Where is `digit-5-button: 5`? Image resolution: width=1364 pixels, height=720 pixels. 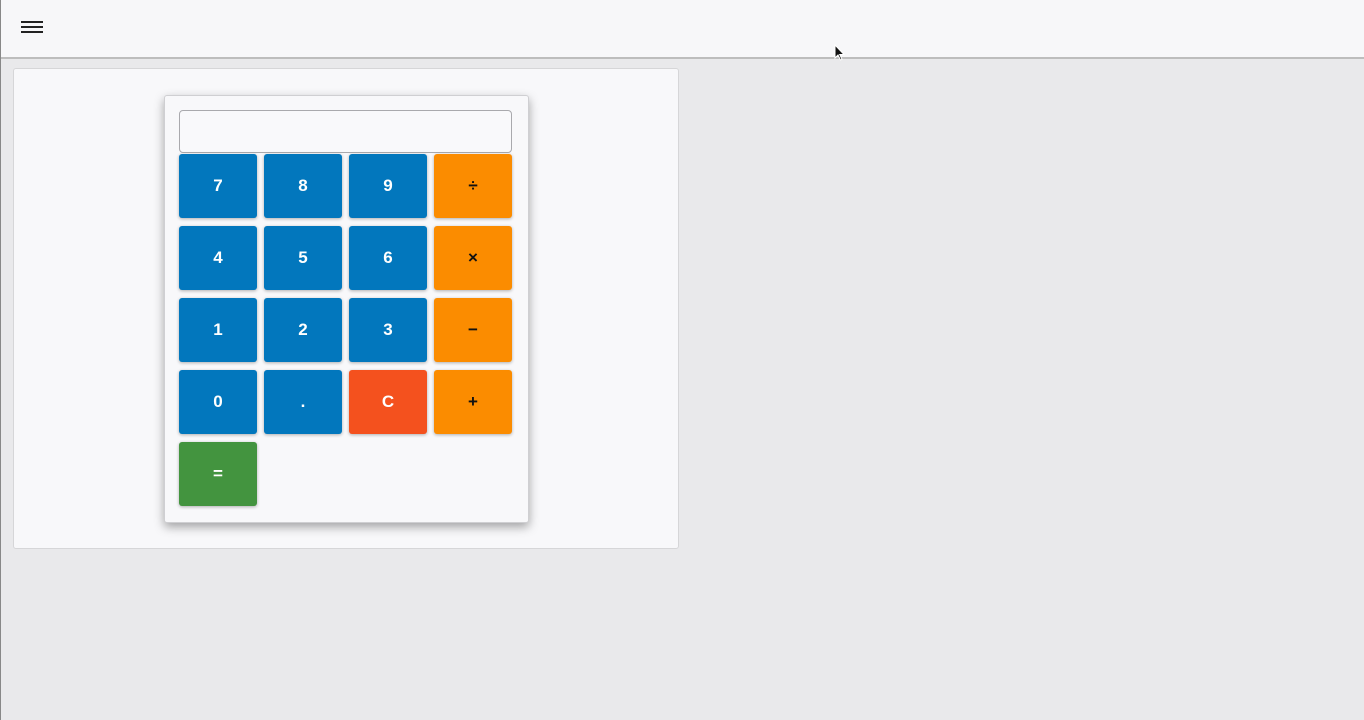
digit-5-button: 5 is located at coordinates (303, 258).